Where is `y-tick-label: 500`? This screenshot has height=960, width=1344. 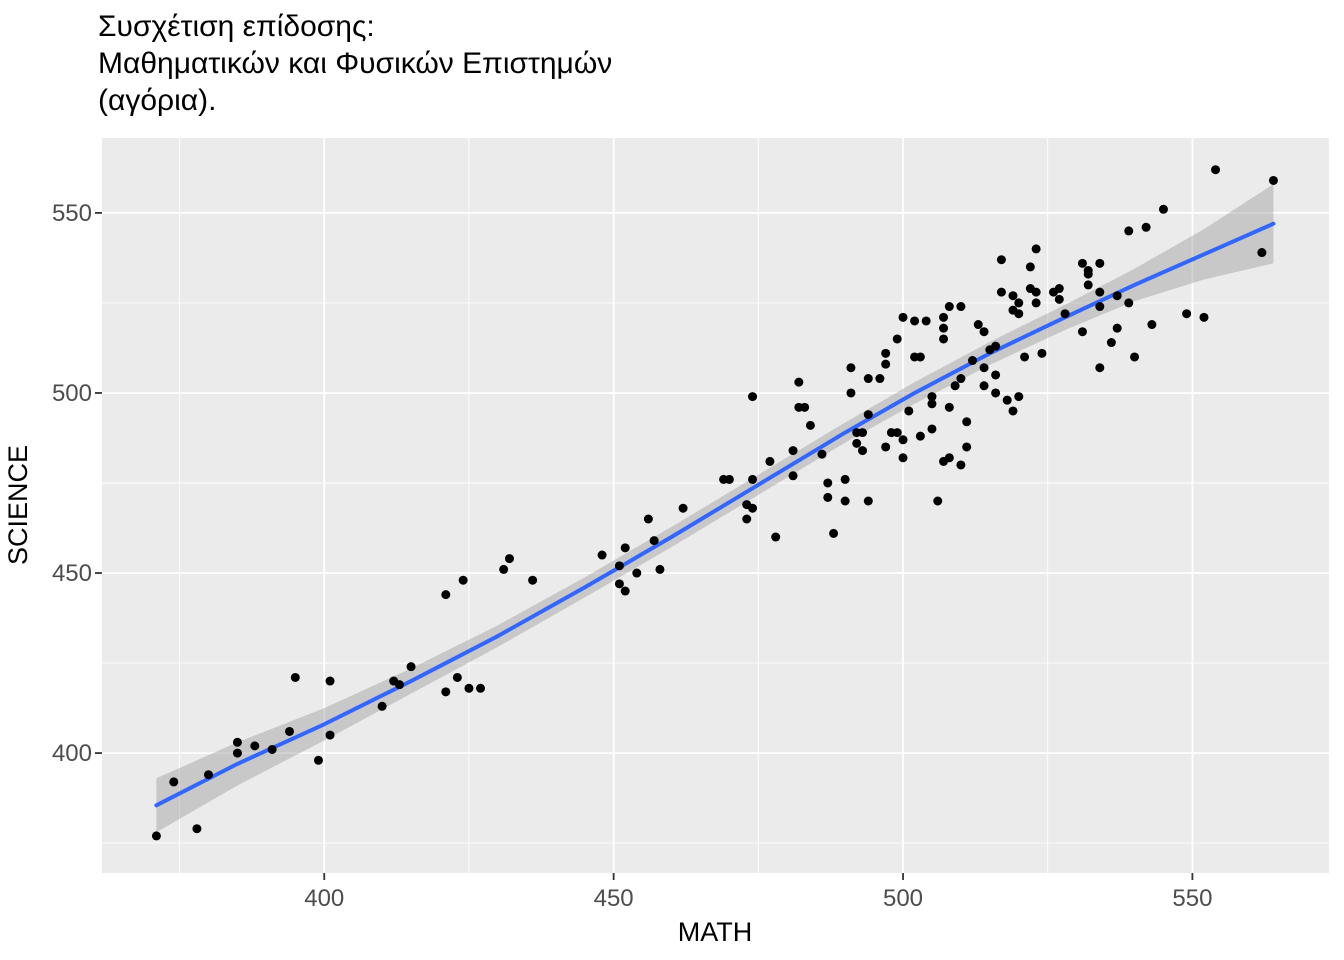 y-tick-label: 500 is located at coordinates (72, 393).